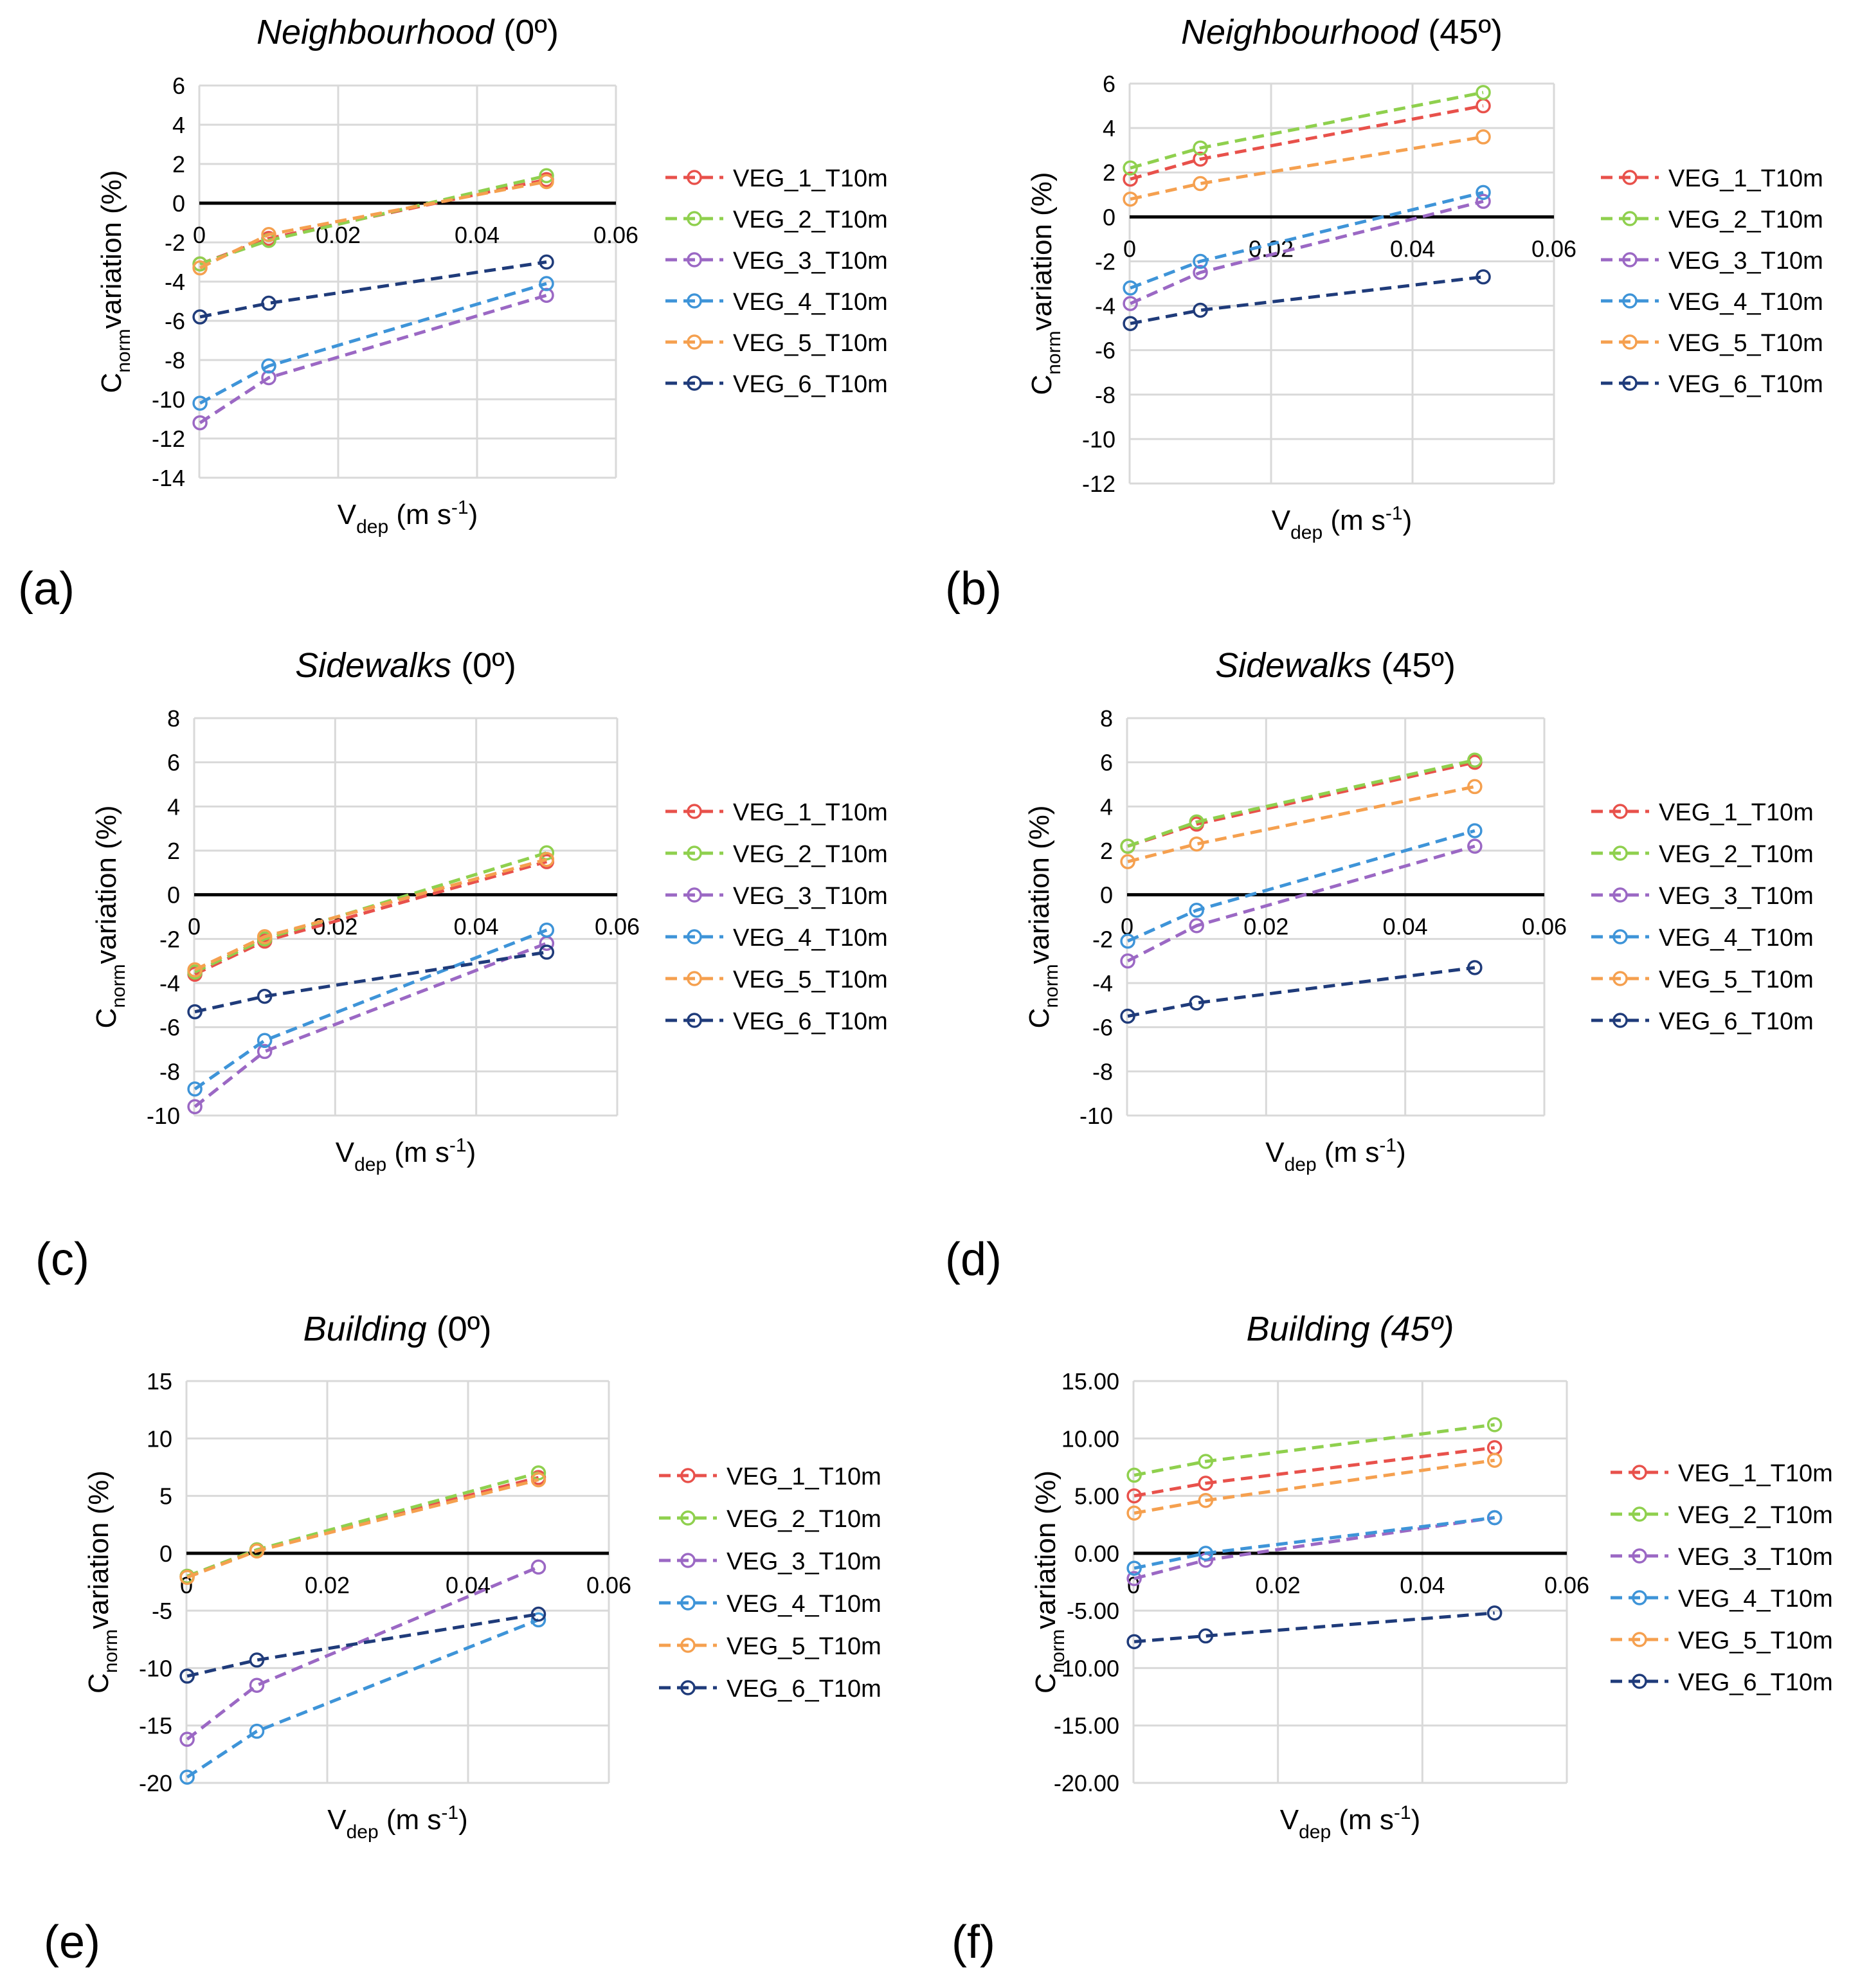  What do you see at coordinates (811, 939) in the screenshot?
I see `legend-label: VEG_4_T10m` at bounding box center [811, 939].